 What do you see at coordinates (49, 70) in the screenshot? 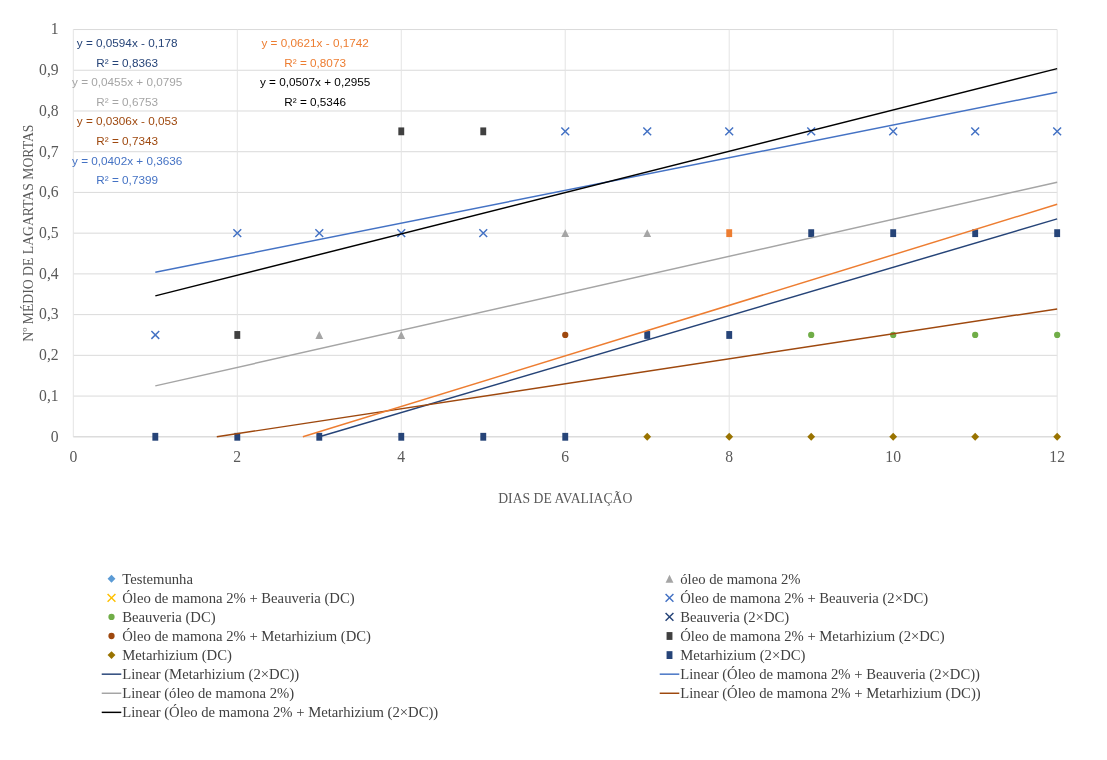
I see `y-tick-label: 0,9` at bounding box center [49, 70].